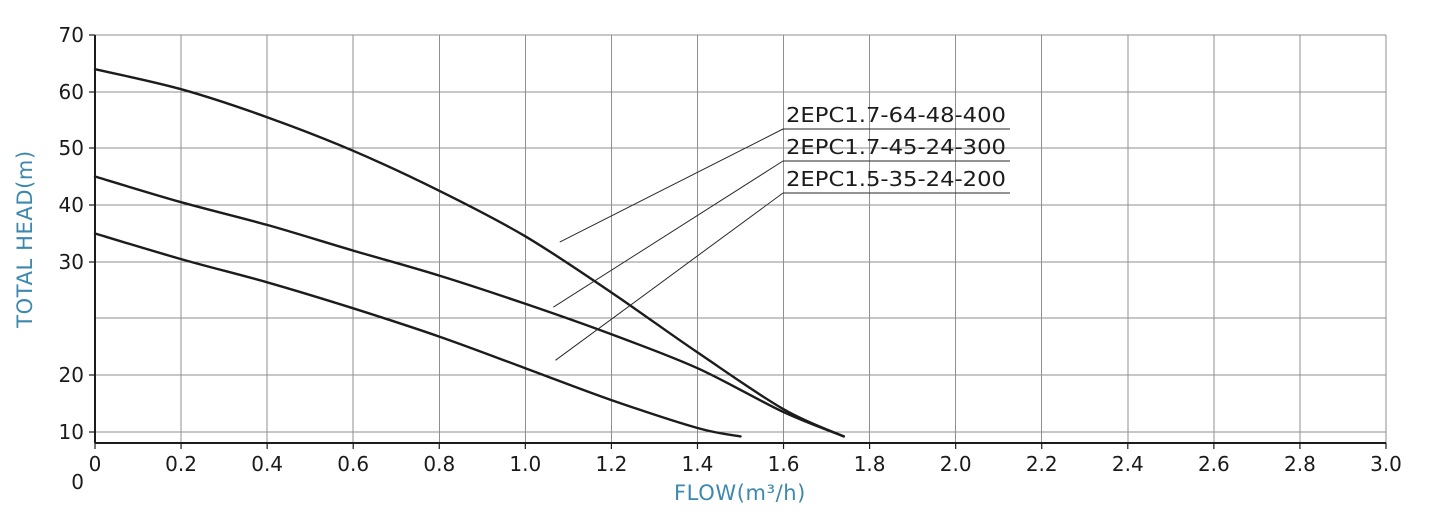 This screenshot has width=1438, height=518. Describe the element at coordinates (1300, 464) in the screenshot. I see `x-tick-label: 2.8` at that location.